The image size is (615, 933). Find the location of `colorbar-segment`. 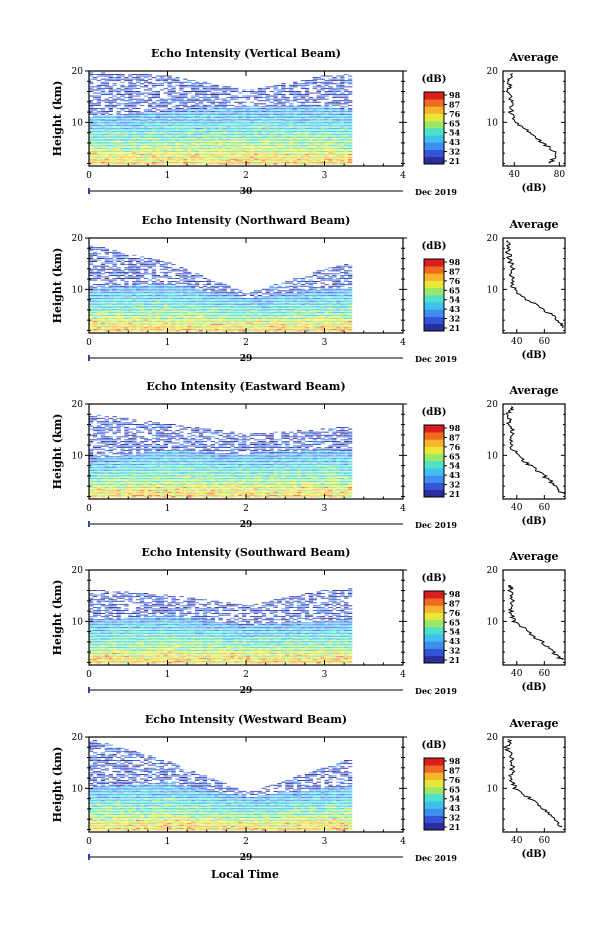

colorbar-segment is located at coordinates (434, 139).